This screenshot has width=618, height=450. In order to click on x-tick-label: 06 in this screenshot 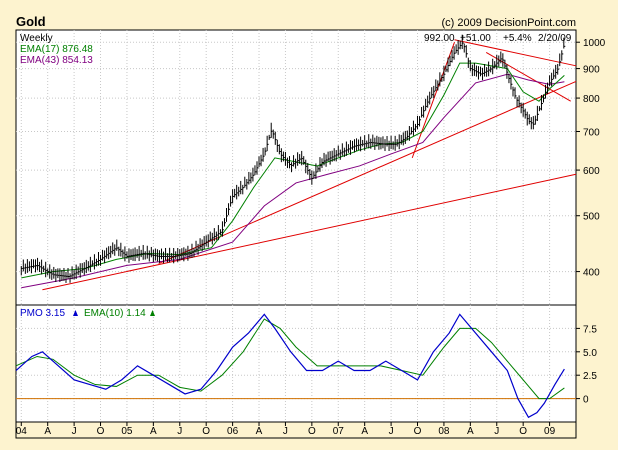, I will do `click(233, 431)`.